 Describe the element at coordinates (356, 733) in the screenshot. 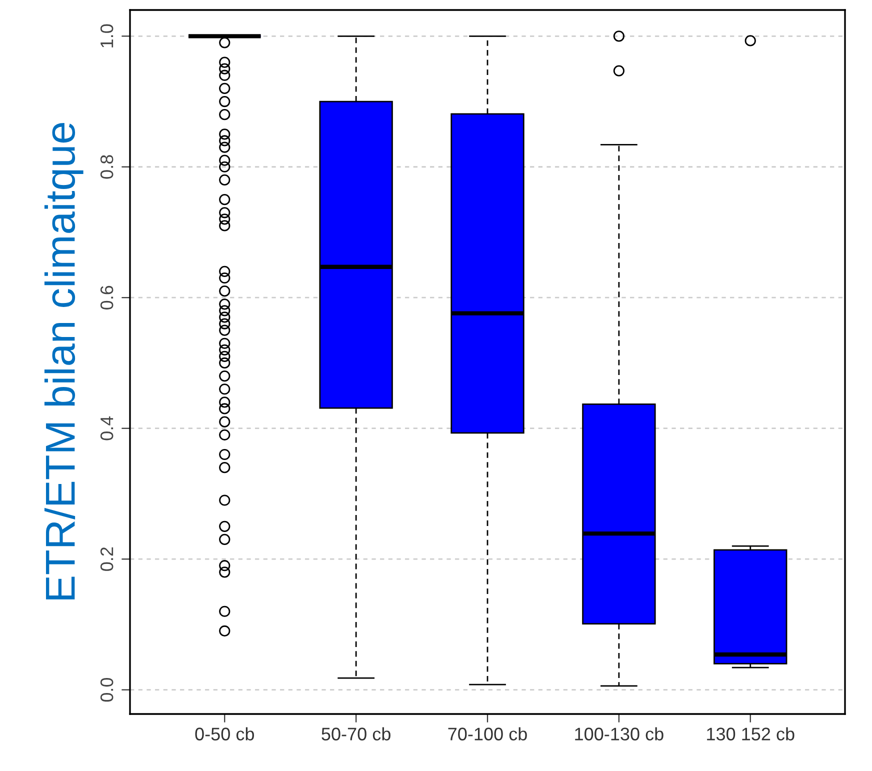

I see `x-tick-label: 50-70 cb` at that location.